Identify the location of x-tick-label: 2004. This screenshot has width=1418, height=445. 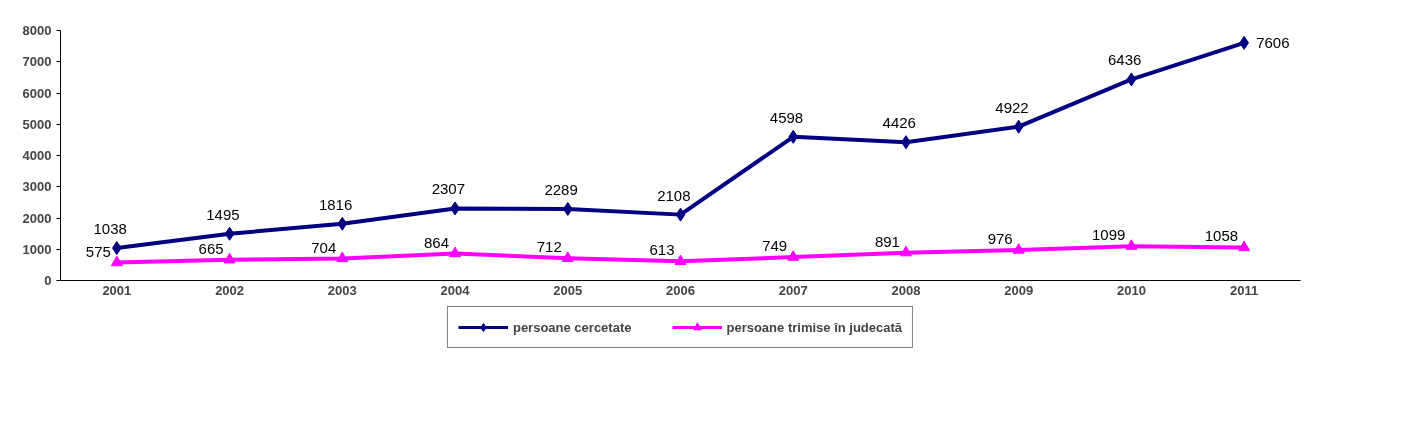
(455, 290).